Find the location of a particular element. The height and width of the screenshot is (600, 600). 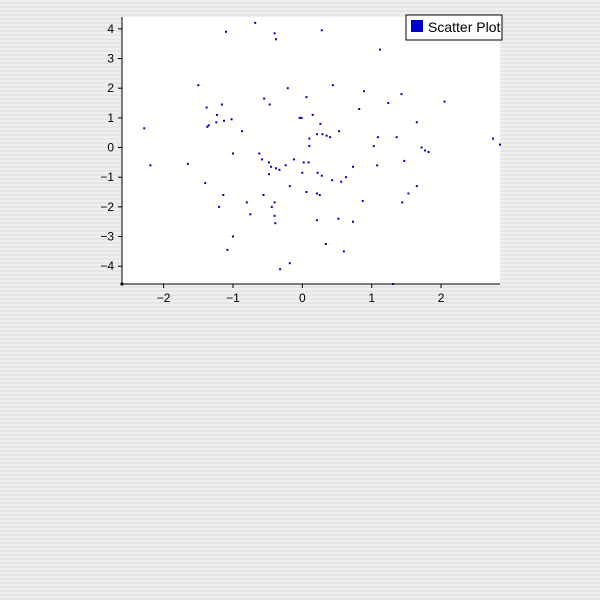

x-tick-label: 1 is located at coordinates (371, 298).